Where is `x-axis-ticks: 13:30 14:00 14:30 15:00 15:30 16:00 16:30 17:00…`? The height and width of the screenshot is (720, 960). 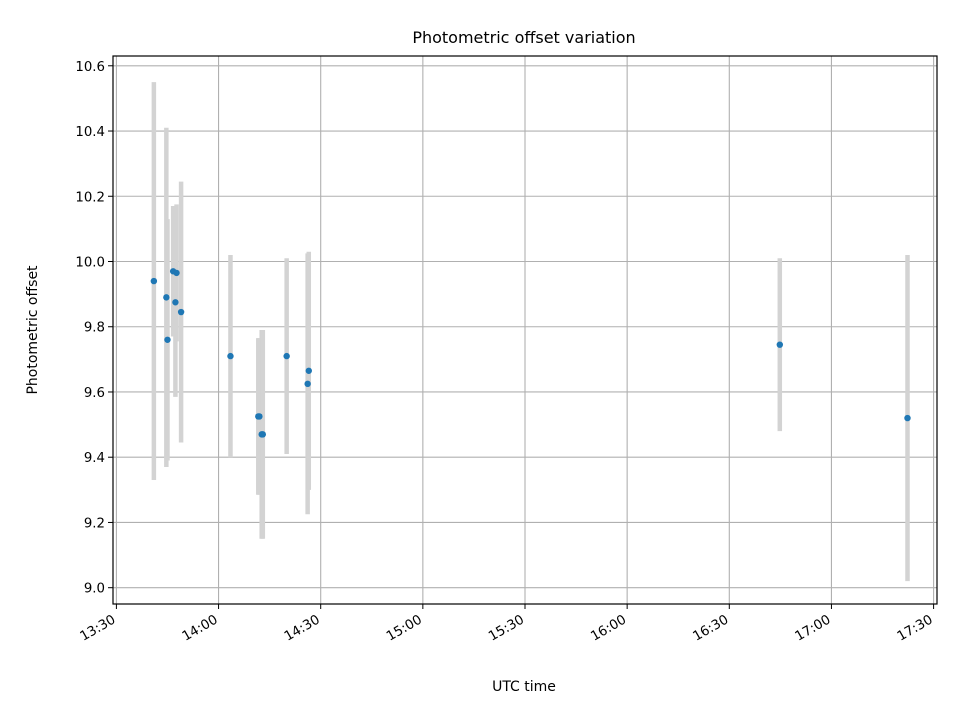
x-axis-ticks: 13:30 14:00 14:30 15:00 15:30 16:00 16:30 17:00… is located at coordinates (507, 624).